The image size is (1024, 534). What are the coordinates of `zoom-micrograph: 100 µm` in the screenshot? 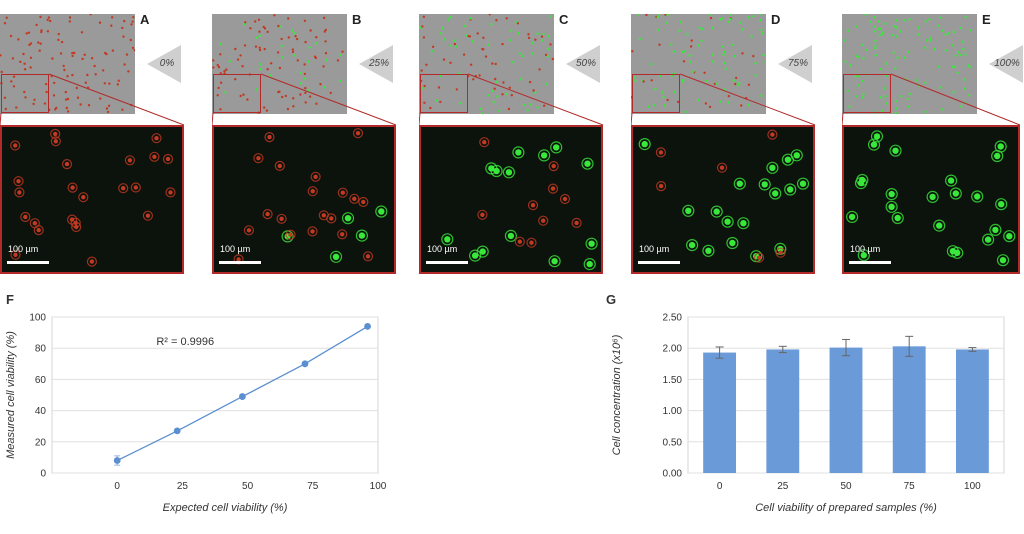 It's located at (931, 199).